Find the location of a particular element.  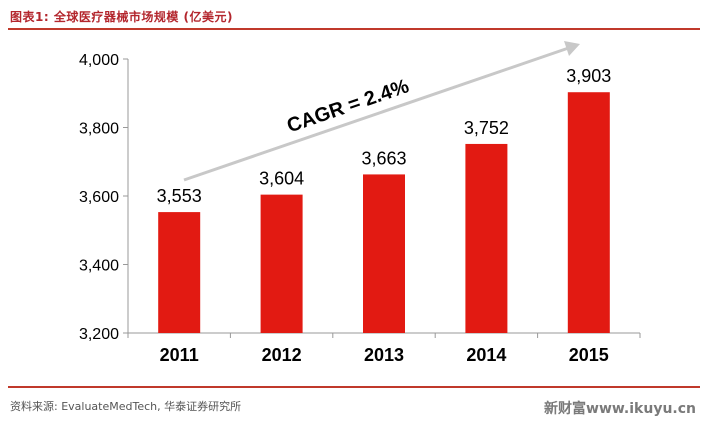

bar-2013 is located at coordinates (384, 253).